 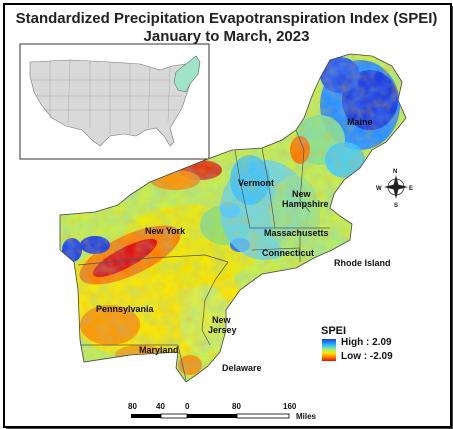 I want to click on map-subtitle: January to March, 2023, so click(x=226, y=36).